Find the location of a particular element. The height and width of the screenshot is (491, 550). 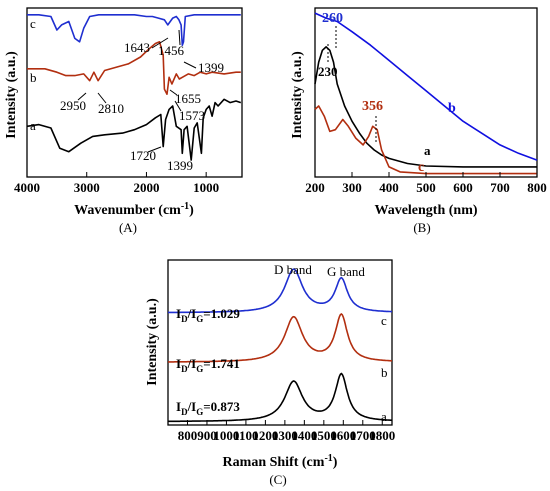

ann-2950-arrow is located at coordinates (82, 96).